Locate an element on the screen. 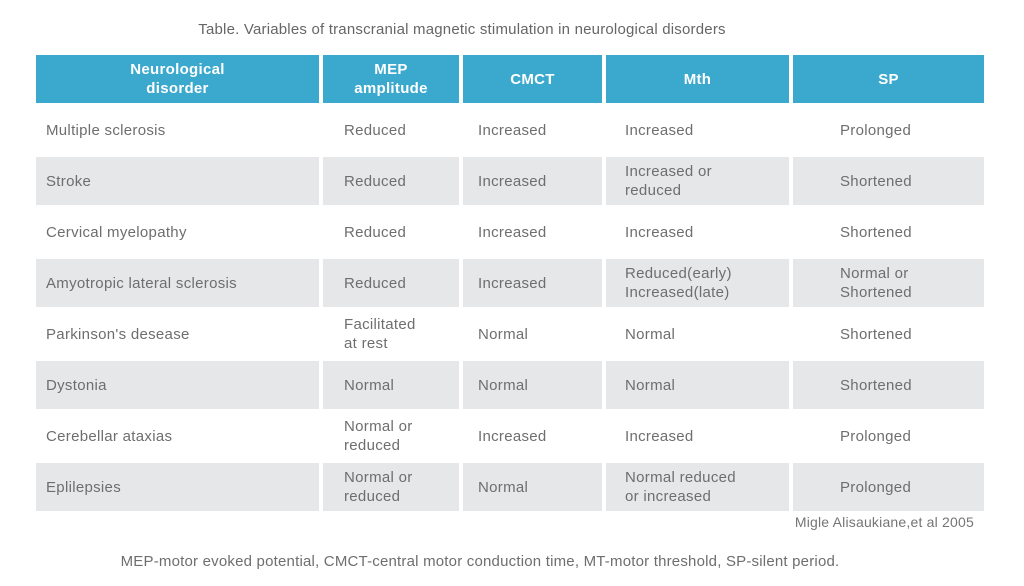  column-header-mep-amplitude: MEP amplitude is located at coordinates (391, 79).